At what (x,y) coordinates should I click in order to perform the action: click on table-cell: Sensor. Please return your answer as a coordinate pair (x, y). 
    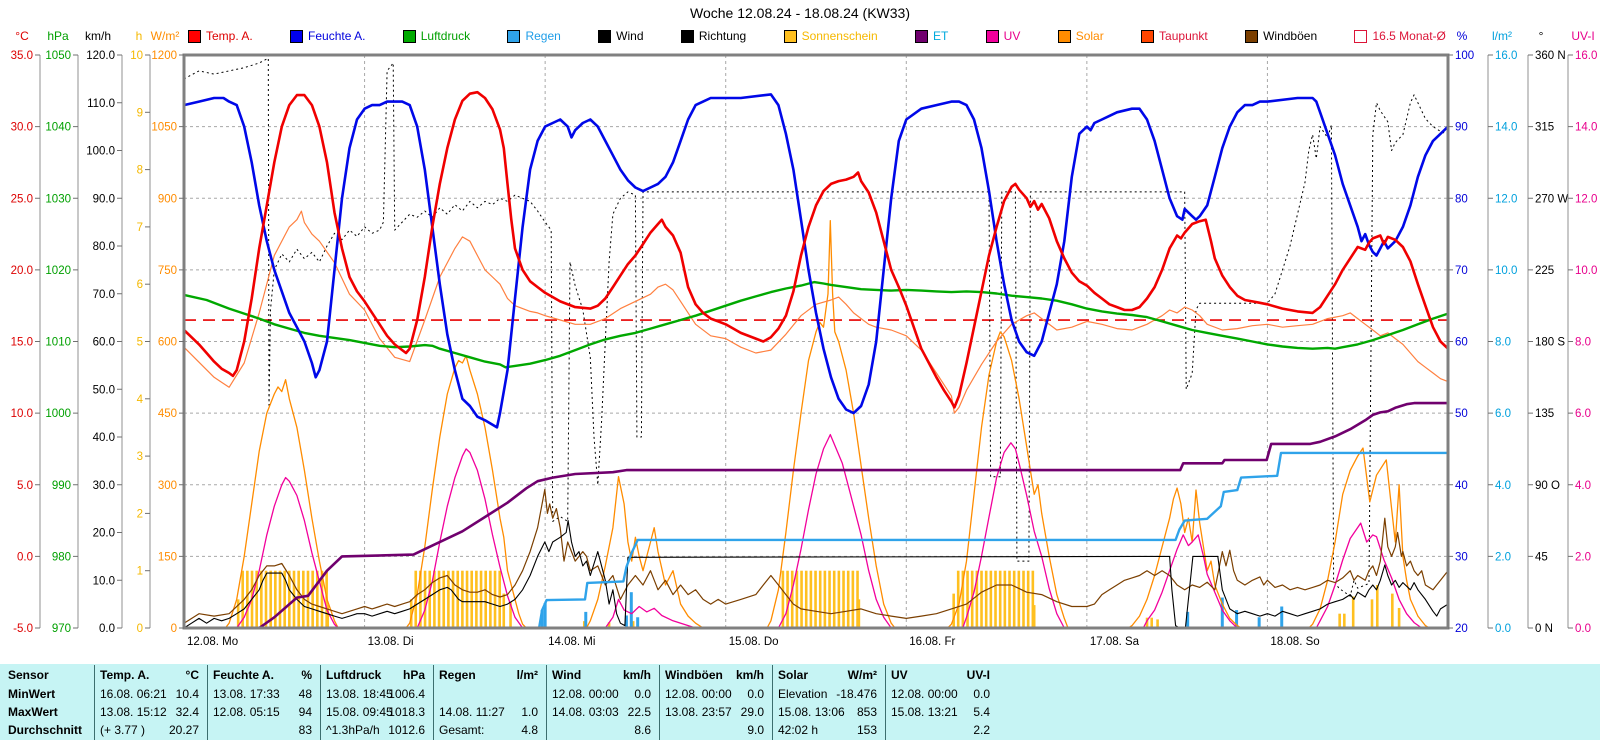
    Looking at the image, I should click on (28, 675).